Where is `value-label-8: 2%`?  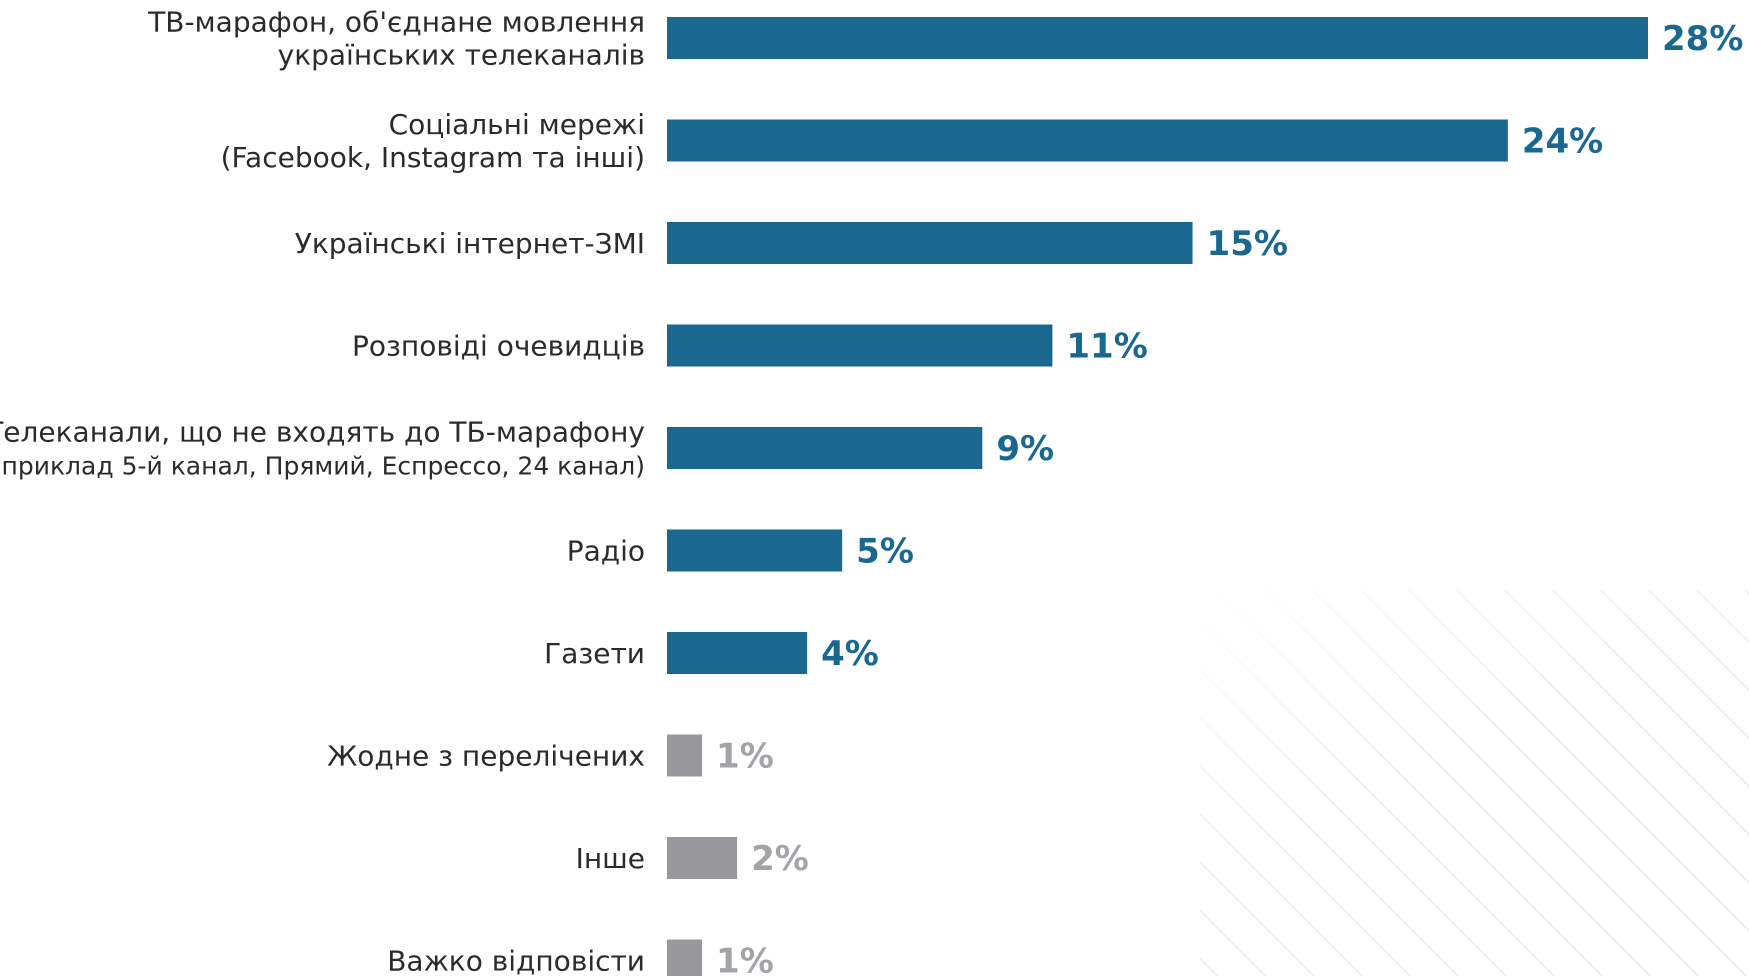 value-label-8: 2% is located at coordinates (780, 859).